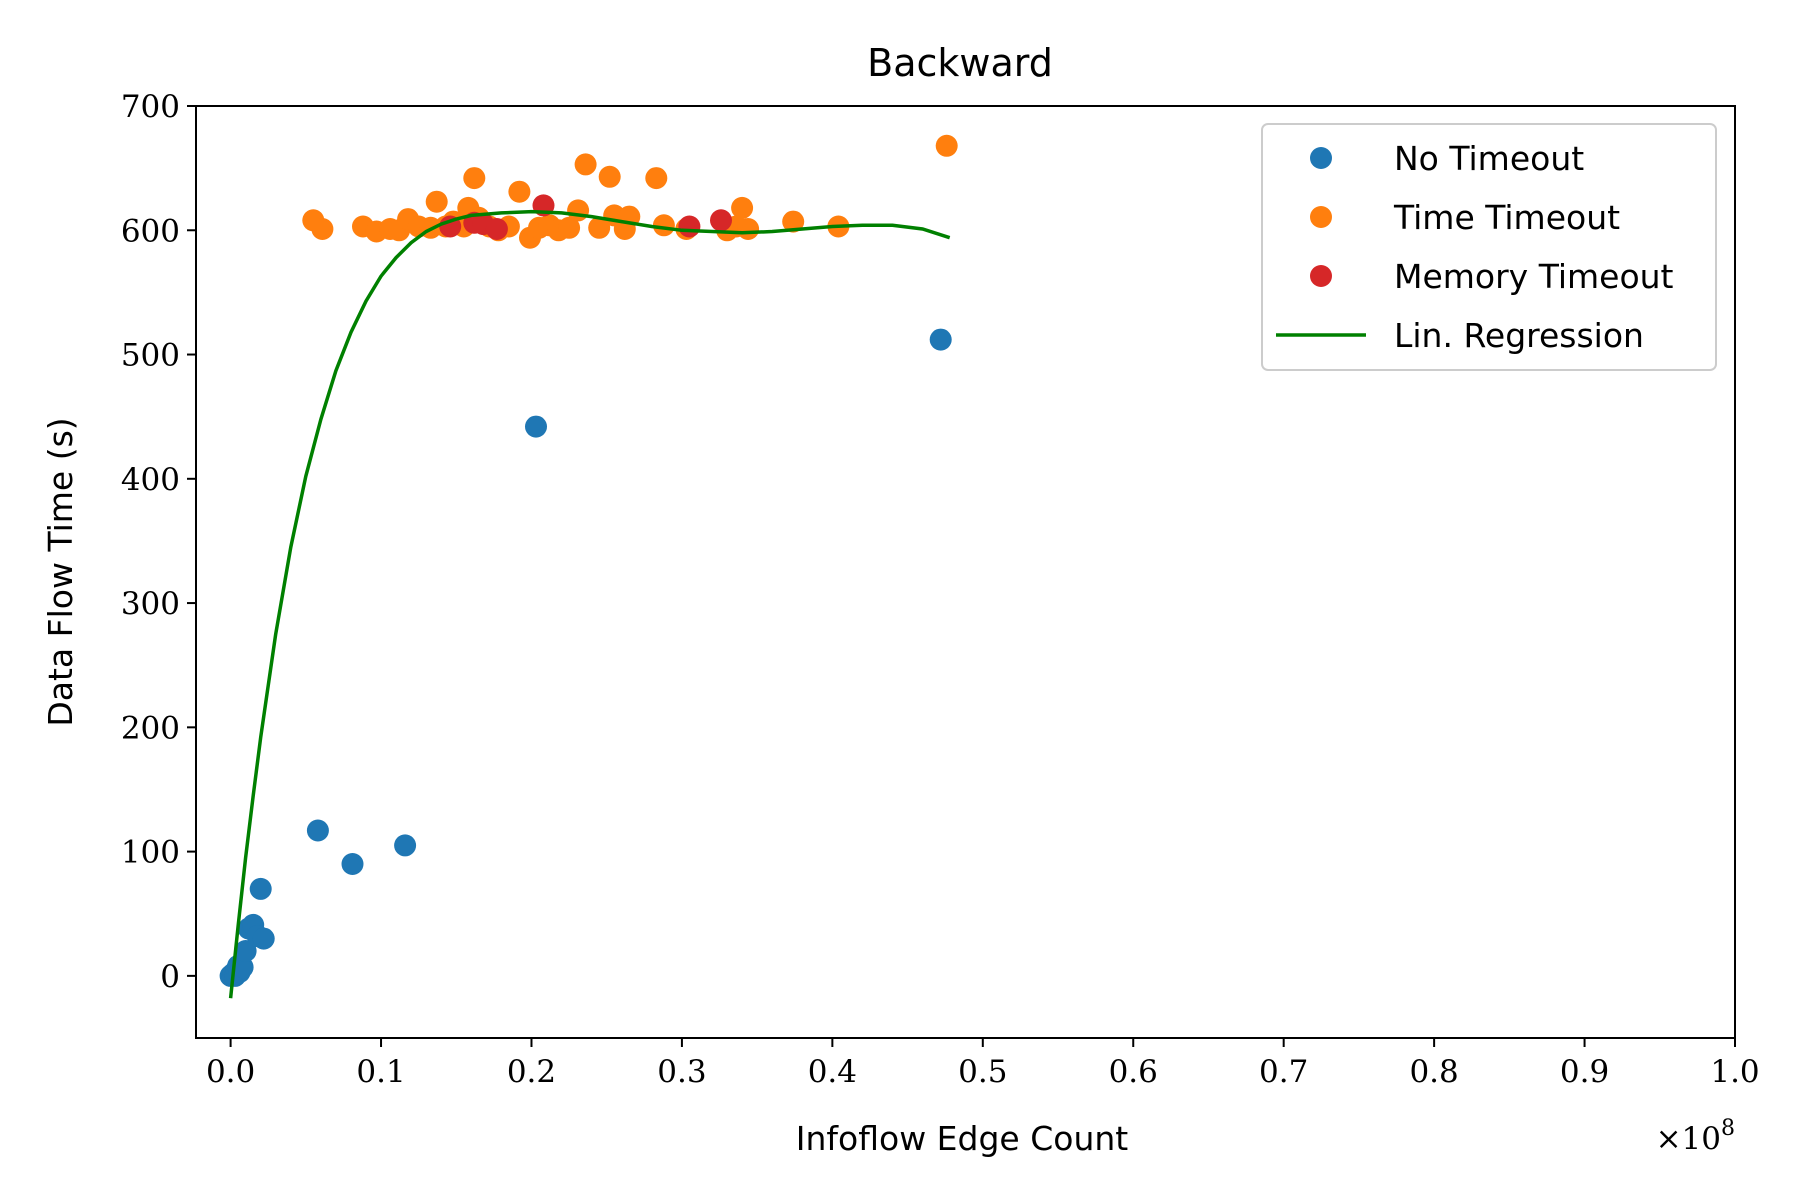  I want to click on y-axis-label: Data Flow Time (s), so click(60, 571).